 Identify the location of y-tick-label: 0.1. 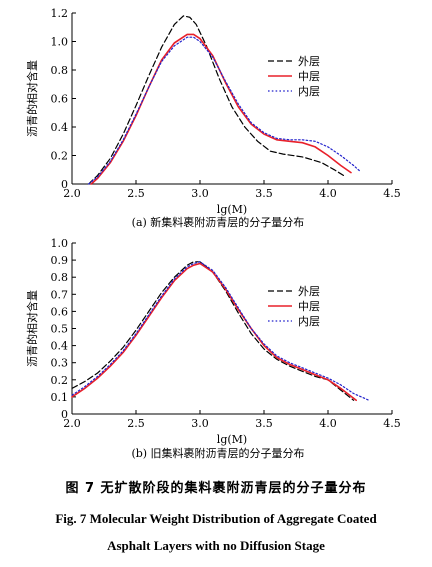
(60, 397).